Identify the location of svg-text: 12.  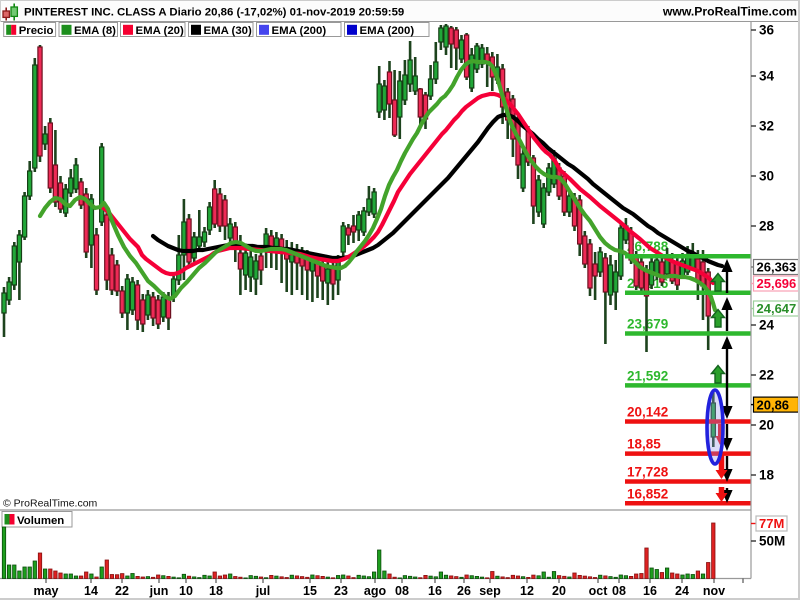
(527, 591).